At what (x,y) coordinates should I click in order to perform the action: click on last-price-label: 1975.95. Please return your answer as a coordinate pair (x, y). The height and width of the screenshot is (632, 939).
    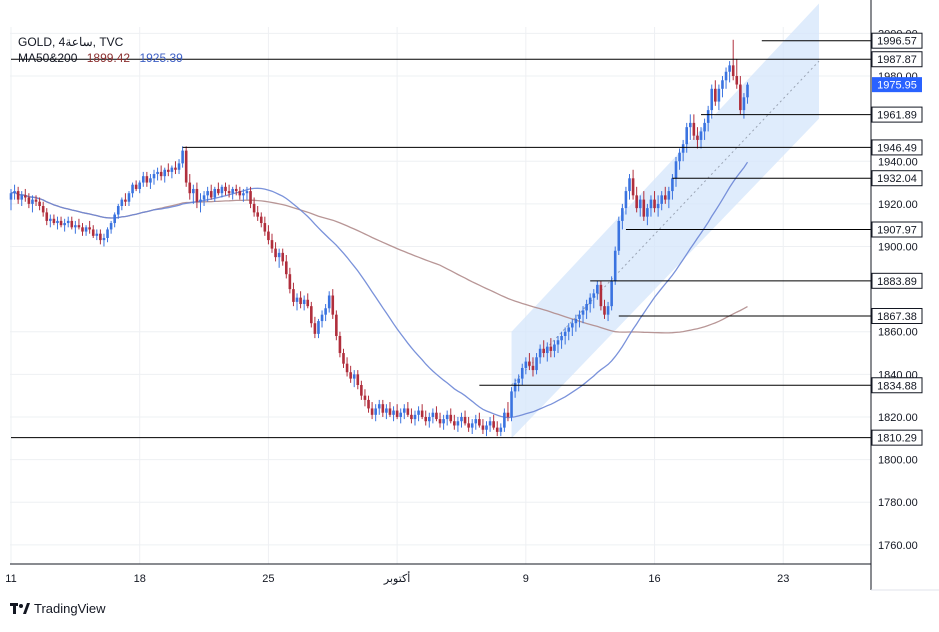
    Looking at the image, I should click on (897, 86).